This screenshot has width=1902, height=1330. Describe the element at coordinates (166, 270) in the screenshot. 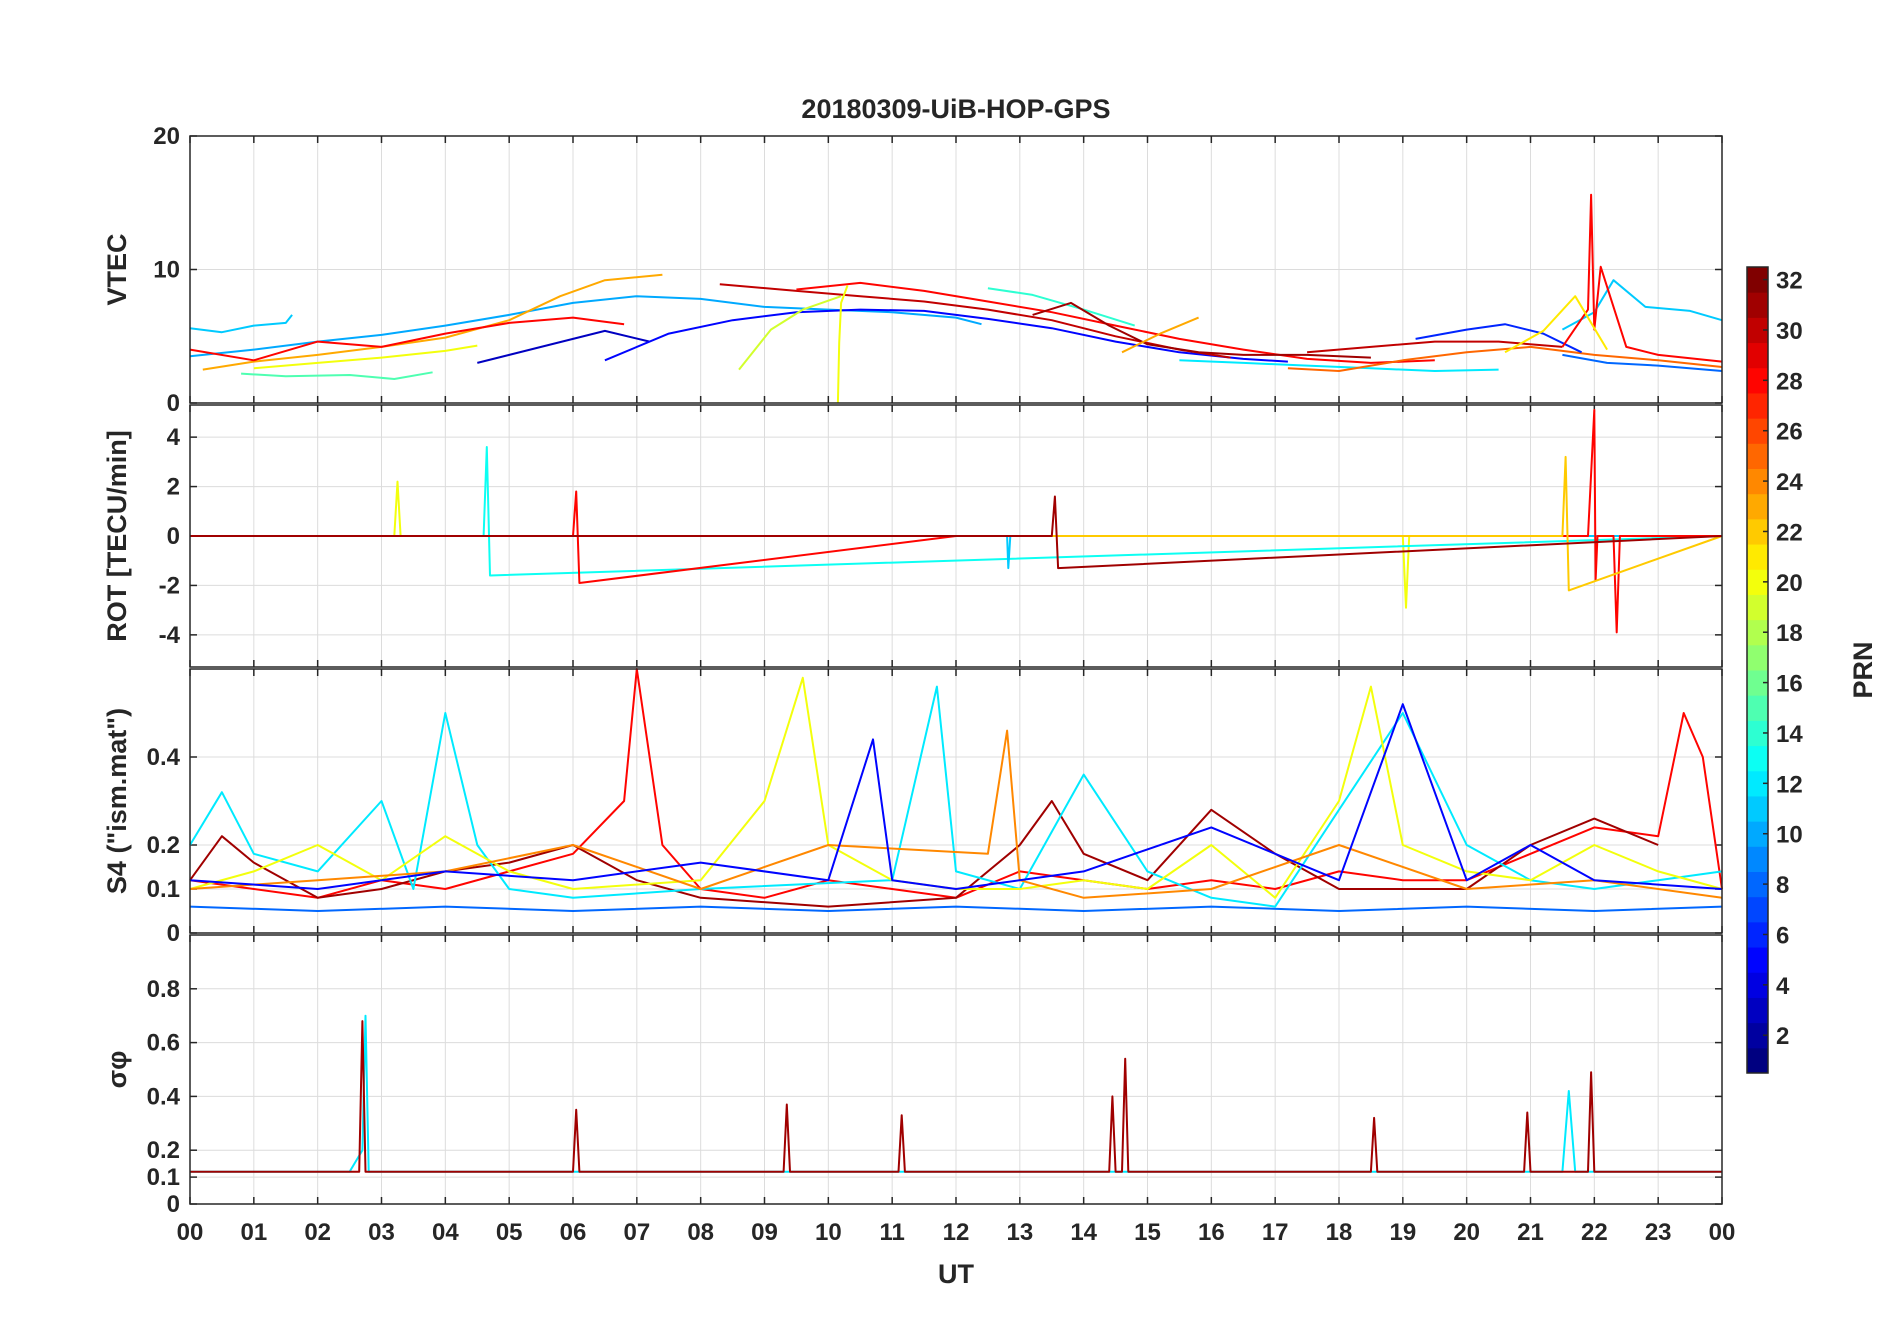

I see `y-tick-label: 10` at that location.